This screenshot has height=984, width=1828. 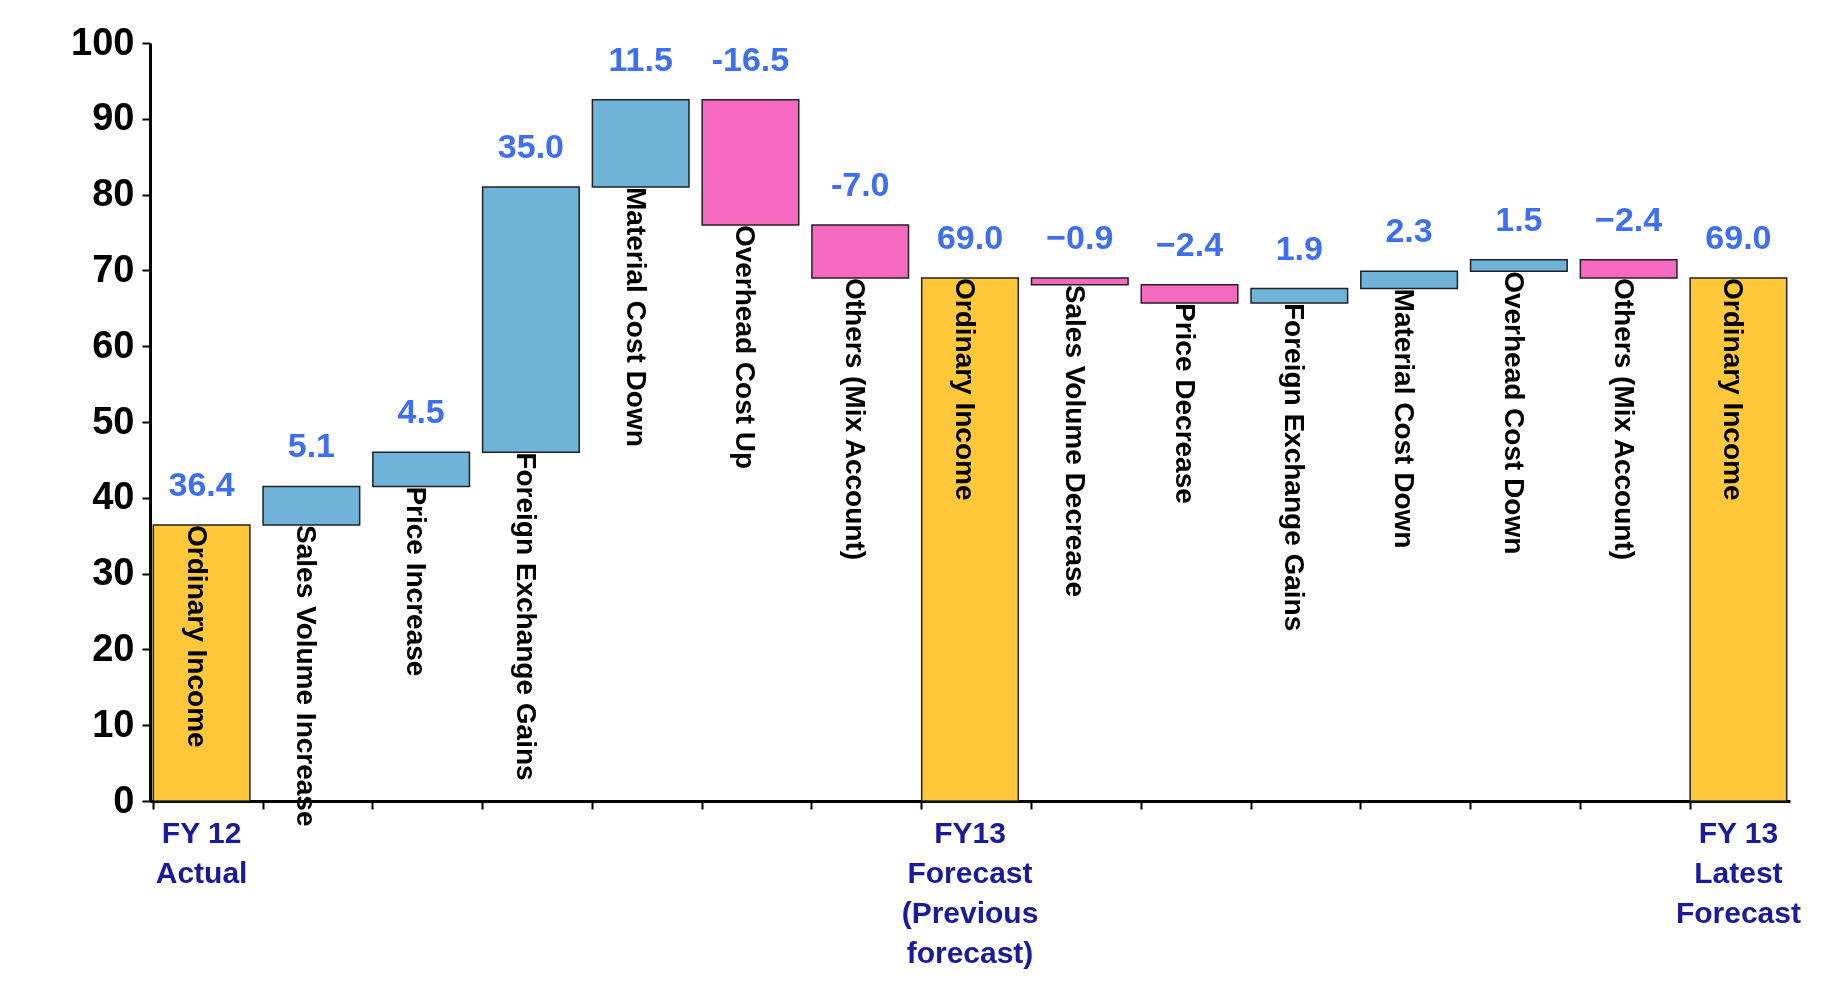 I want to click on data-label: -7.0, so click(x=860, y=183).